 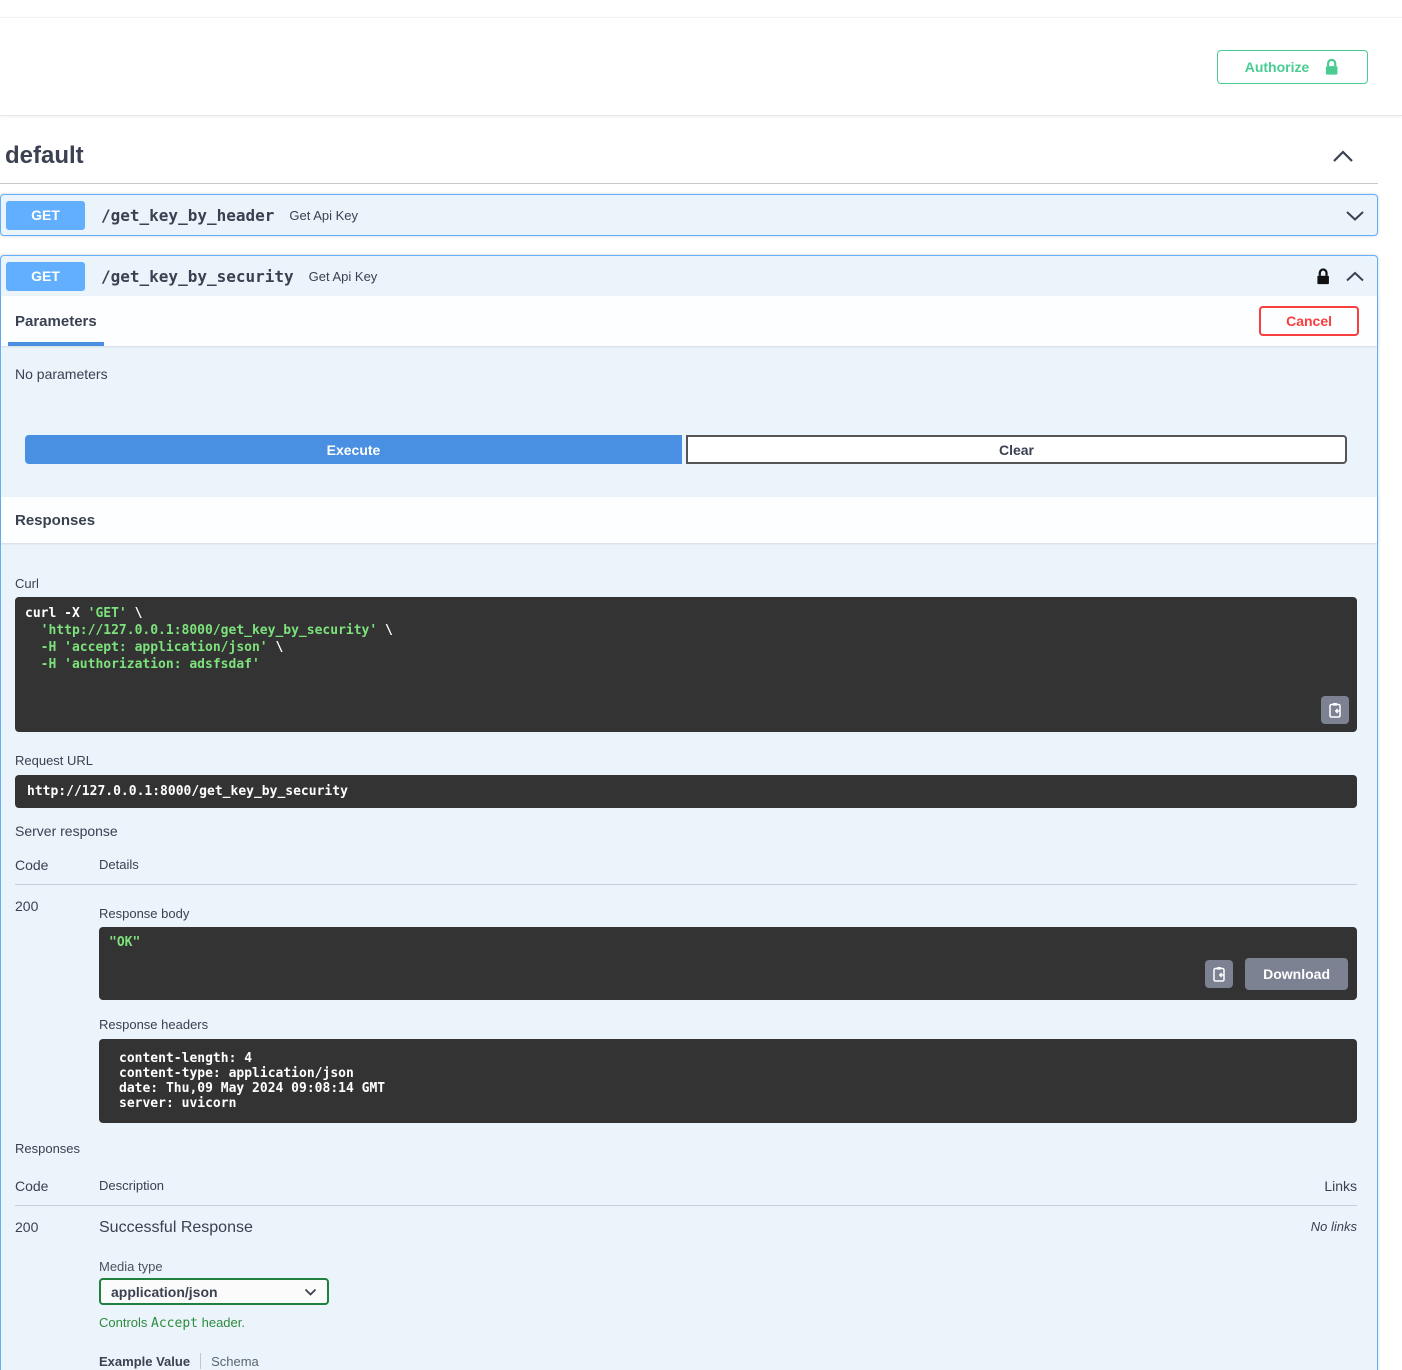 I want to click on model-tabs: Example Value Schema, so click(x=686, y=1361).